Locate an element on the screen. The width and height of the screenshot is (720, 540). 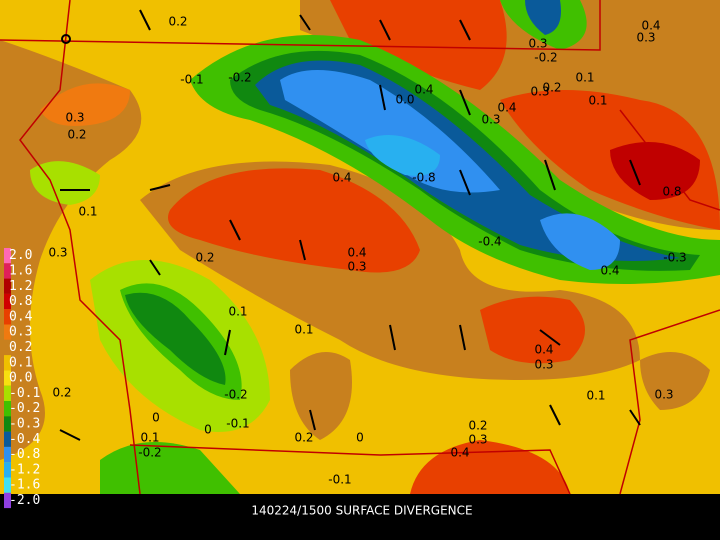
legend-label: 0.0 is located at coordinates (20, 378).